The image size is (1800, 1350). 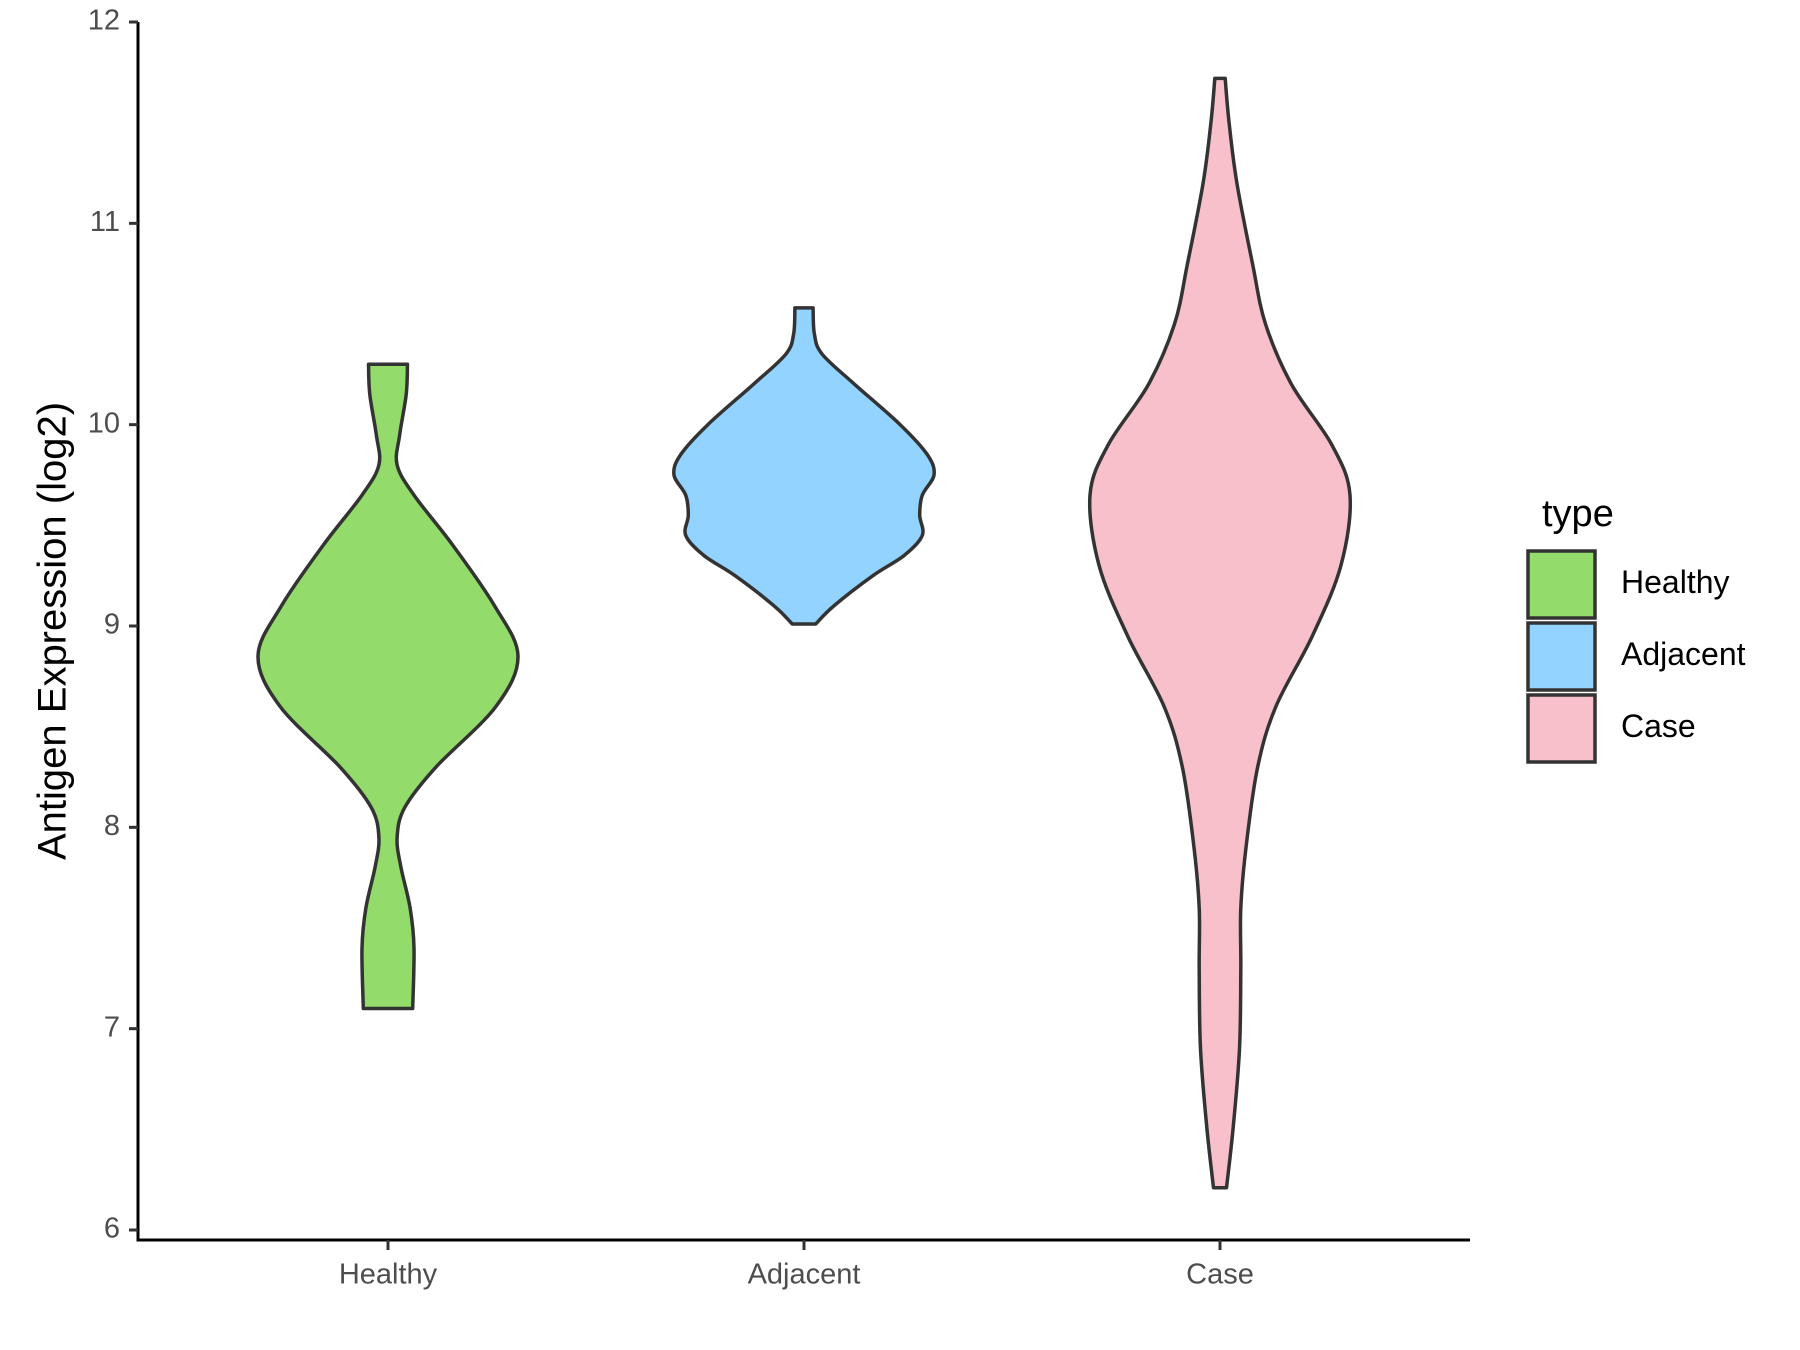 I want to click on y-tick-label: 7, so click(x=112, y=1027).